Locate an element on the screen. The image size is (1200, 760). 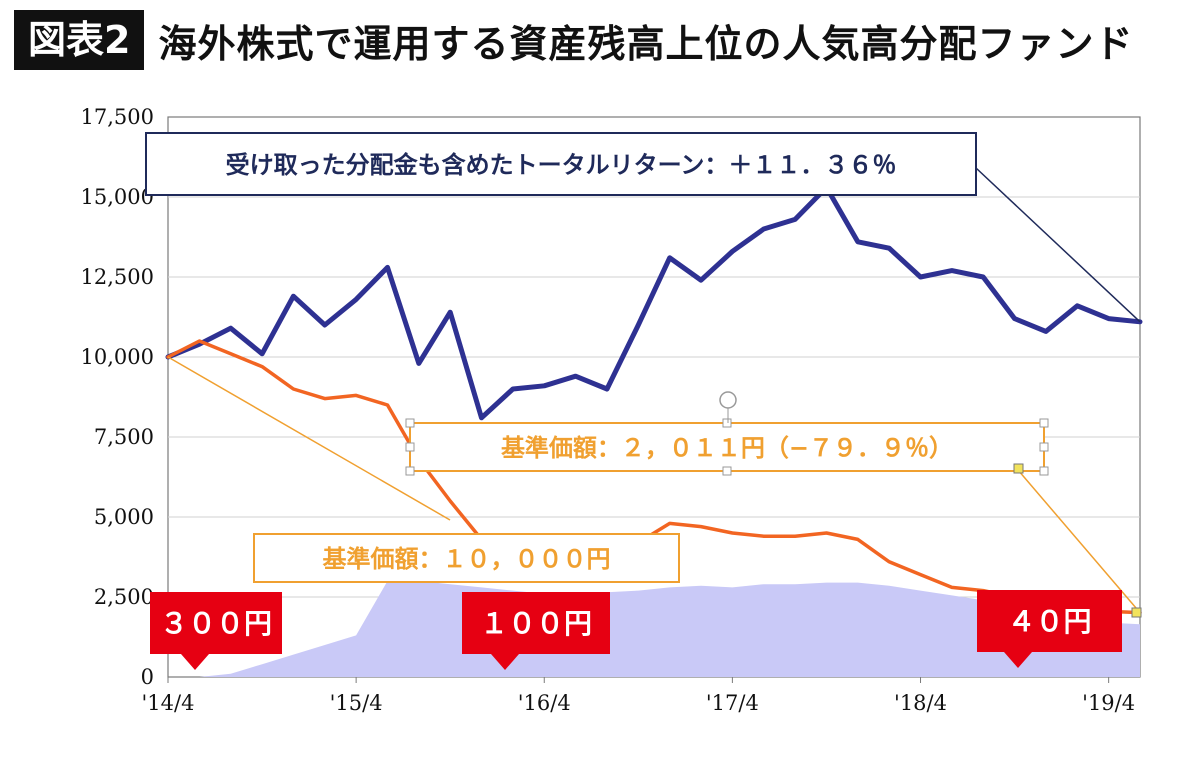
x-tick-label: '17/4 is located at coordinates (732, 703).